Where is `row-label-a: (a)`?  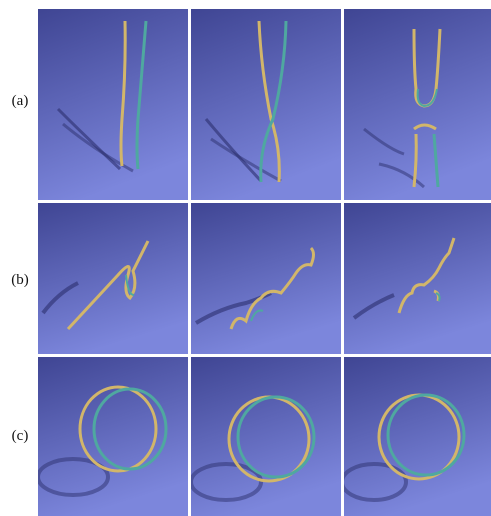
row-label-a: (a) is located at coordinates (20, 101).